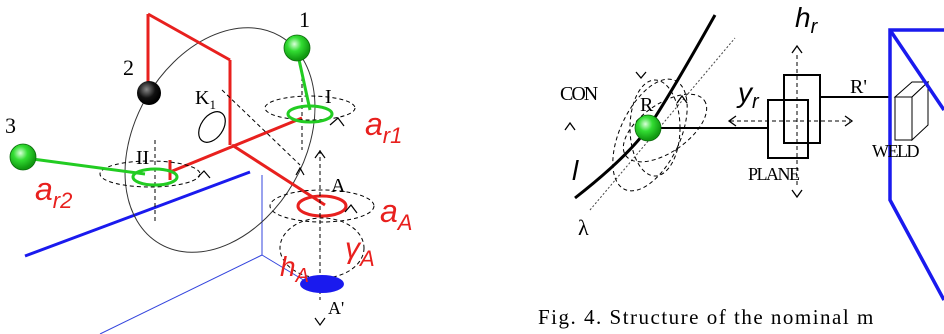  Describe the element at coordinates (336, 308) in the screenshot. I see `label-joint-A-prime: A'` at that location.